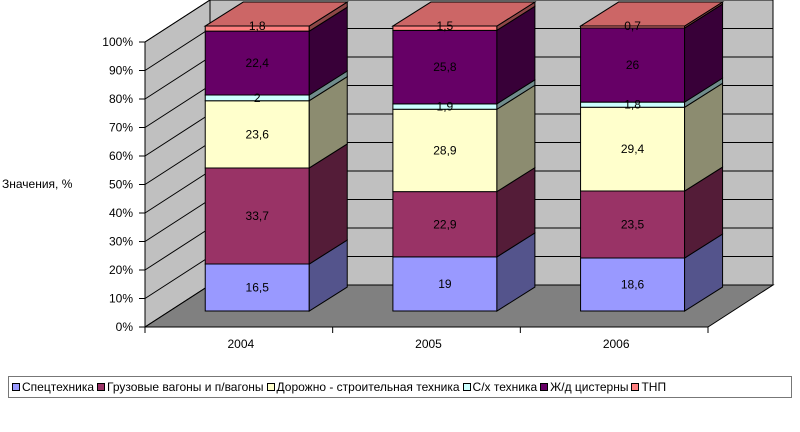  What do you see at coordinates (121, 213) in the screenshot?
I see `y-tick-label: 40%` at bounding box center [121, 213].